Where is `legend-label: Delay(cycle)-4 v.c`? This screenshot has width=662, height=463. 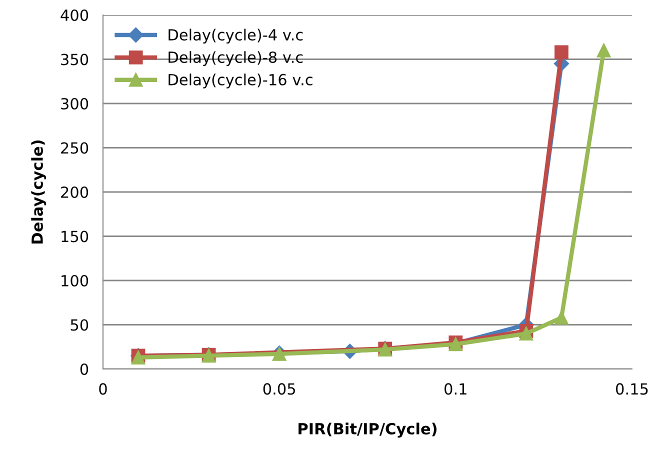
legend-label: Delay(cycle)-4 v.c is located at coordinates (235, 36).